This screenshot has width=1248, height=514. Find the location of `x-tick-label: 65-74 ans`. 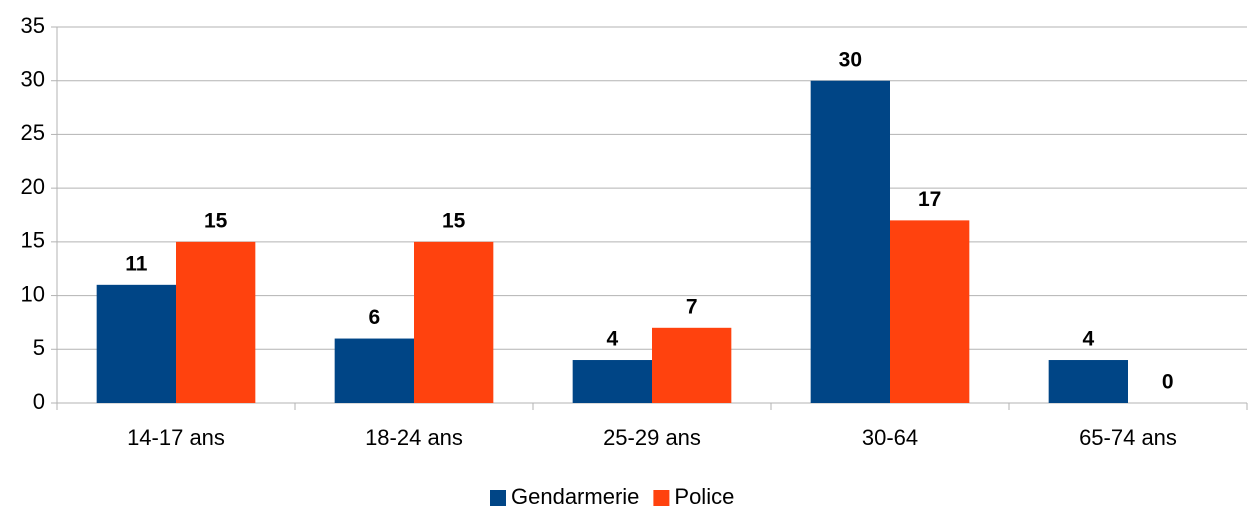

x-tick-label: 65-74 ans is located at coordinates (1128, 437).